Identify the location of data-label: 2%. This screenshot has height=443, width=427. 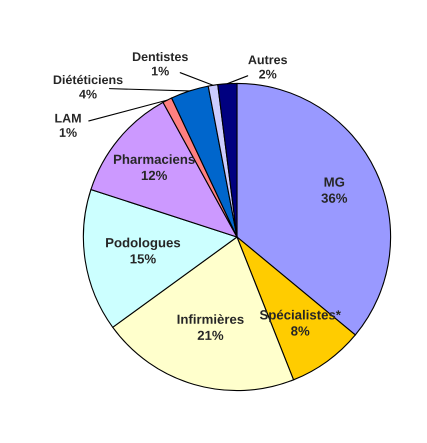
(267, 74).